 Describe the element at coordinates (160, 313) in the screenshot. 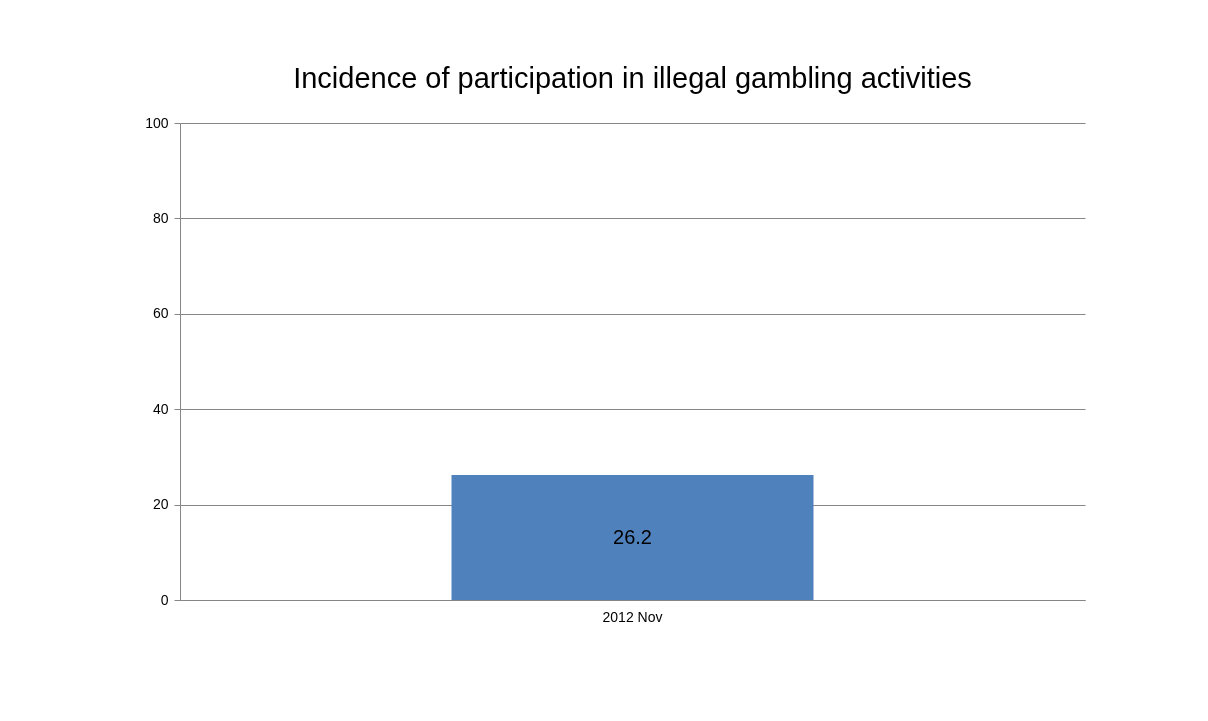

I see `y-tick-label: 60` at that location.